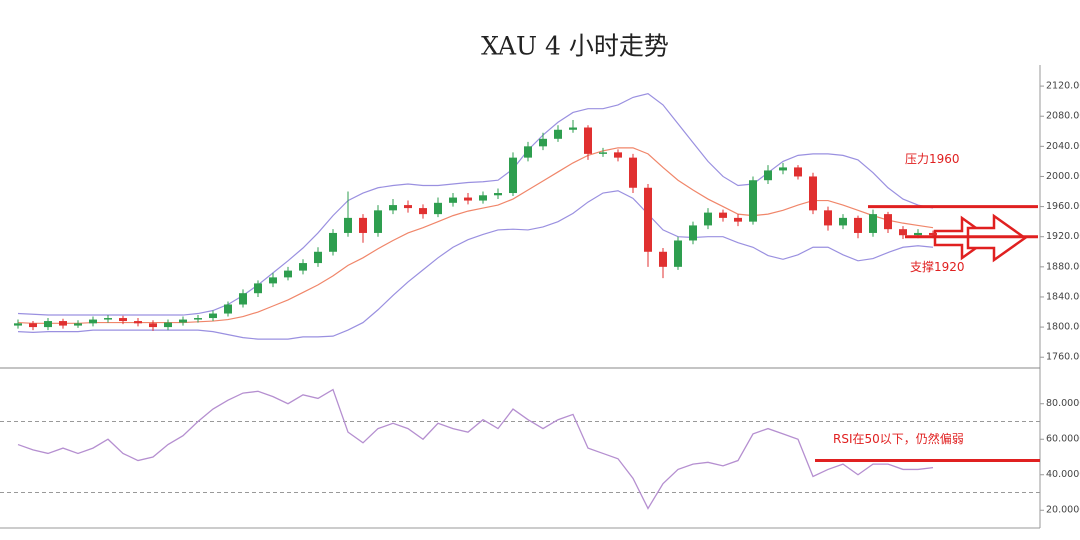 This screenshot has width=1080, height=540. What do you see at coordinates (1063, 327) in the screenshot?
I see `y-tick-label: 1800.00` at bounding box center [1063, 327].